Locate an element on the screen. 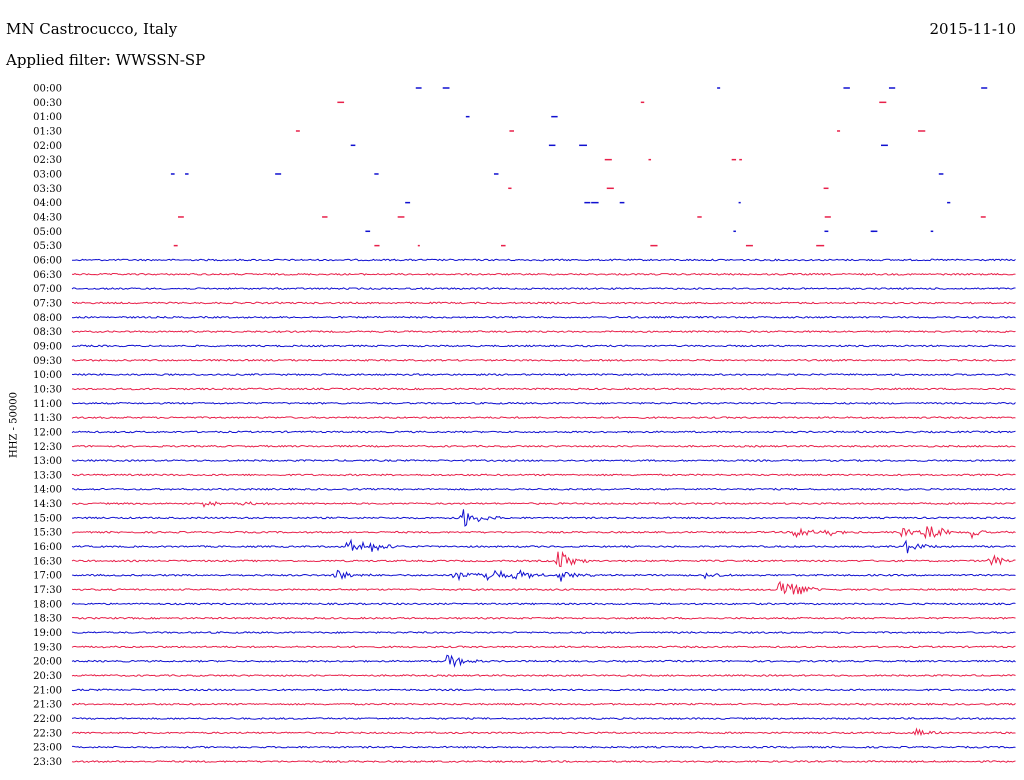 This screenshot has height=780, width=1024. row-label: 01:30 is located at coordinates (47, 131).